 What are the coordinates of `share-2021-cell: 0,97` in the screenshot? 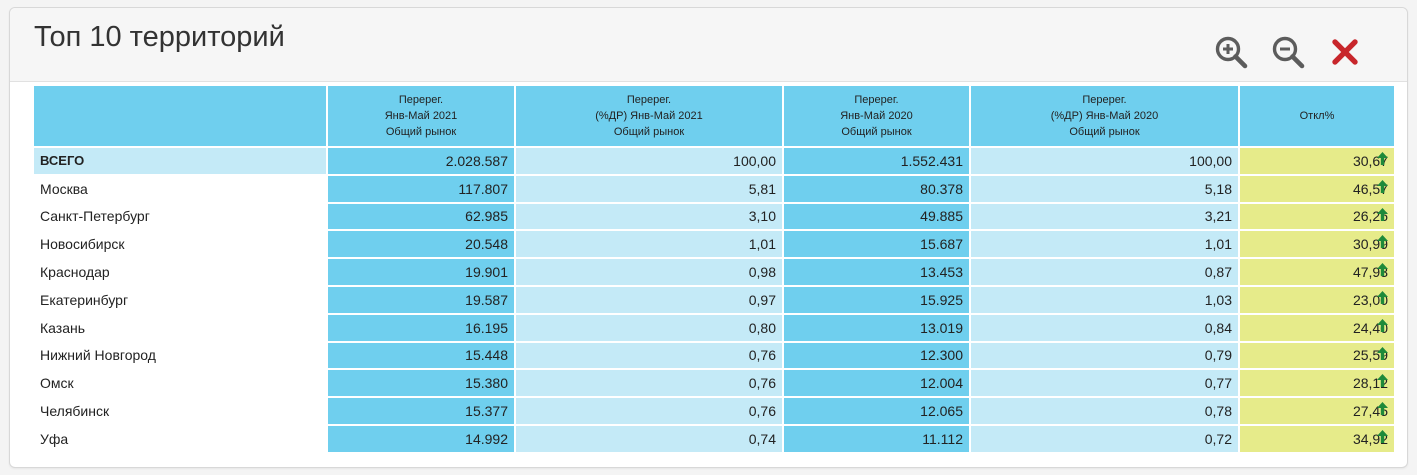 It's located at (649, 299).